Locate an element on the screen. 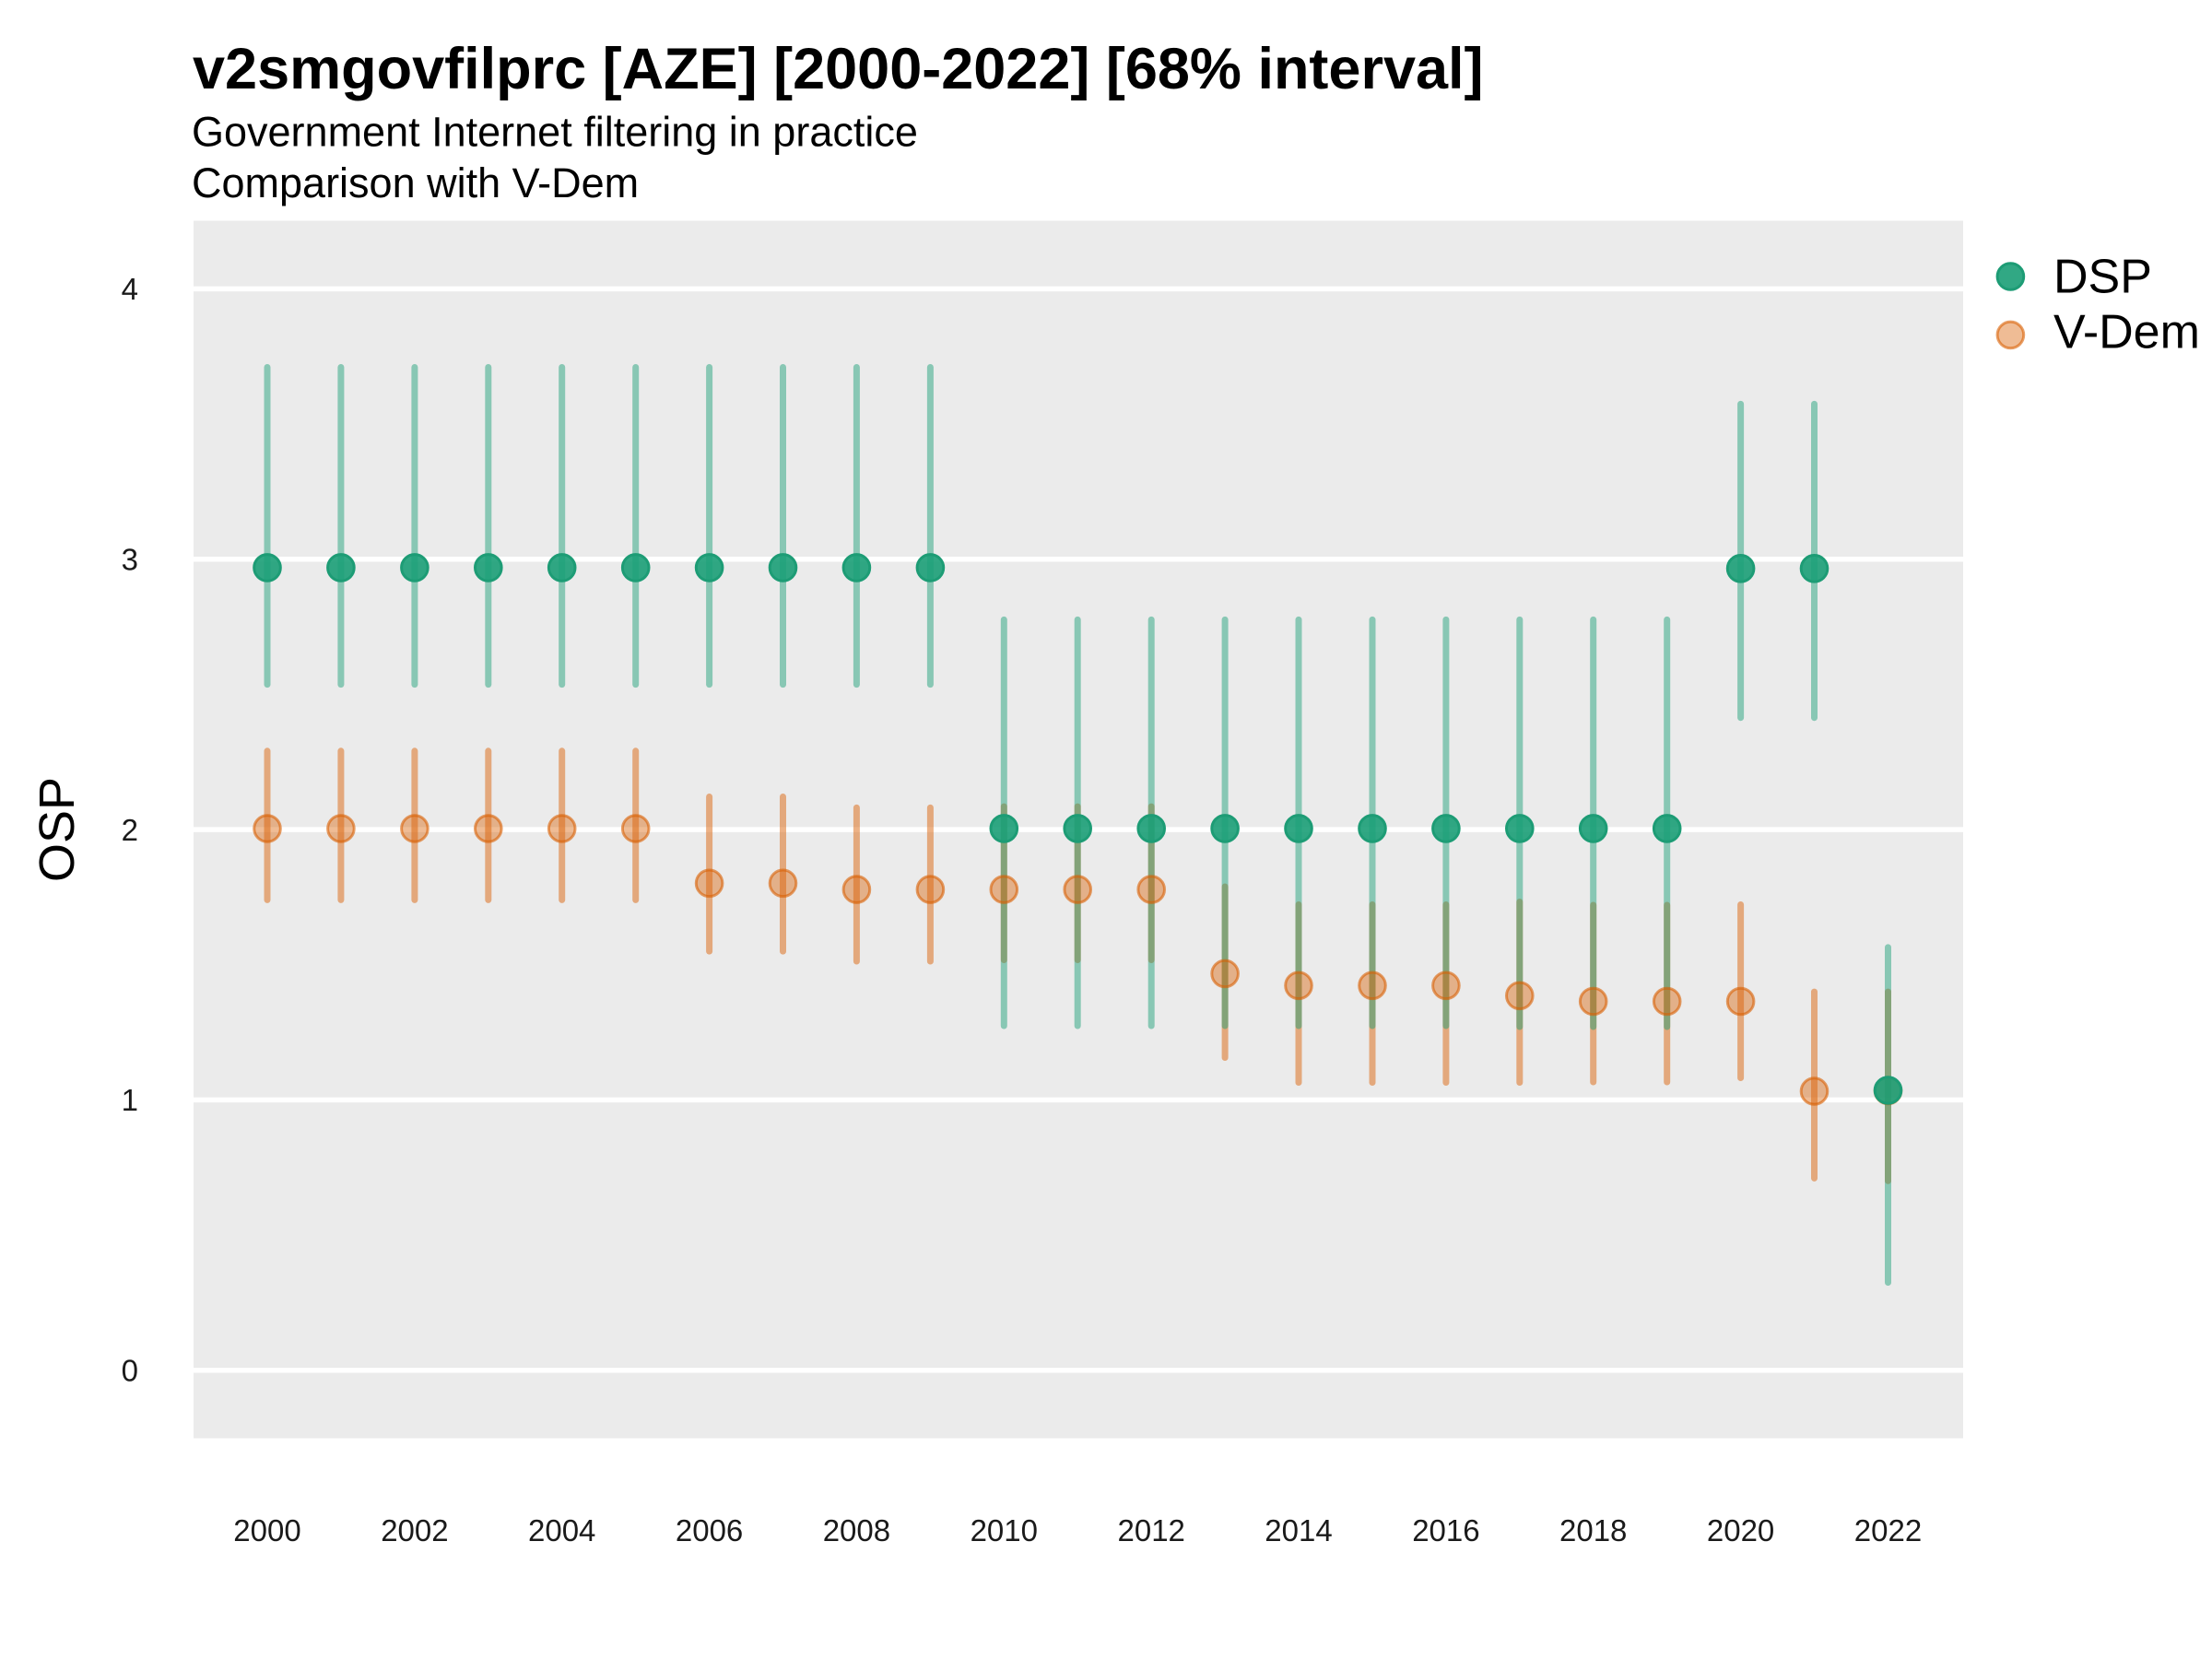 Image resolution: width=2212 pixels, height=1659 pixels. svg-text: 2016 is located at coordinates (1445, 1530).